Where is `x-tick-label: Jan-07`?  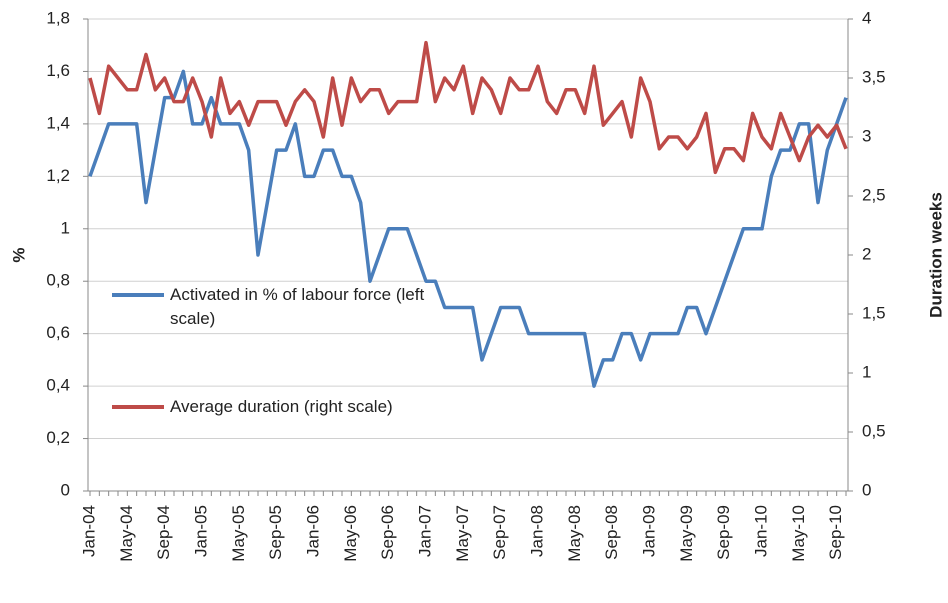
x-tick-label: Jan-07 is located at coordinates (424, 531).